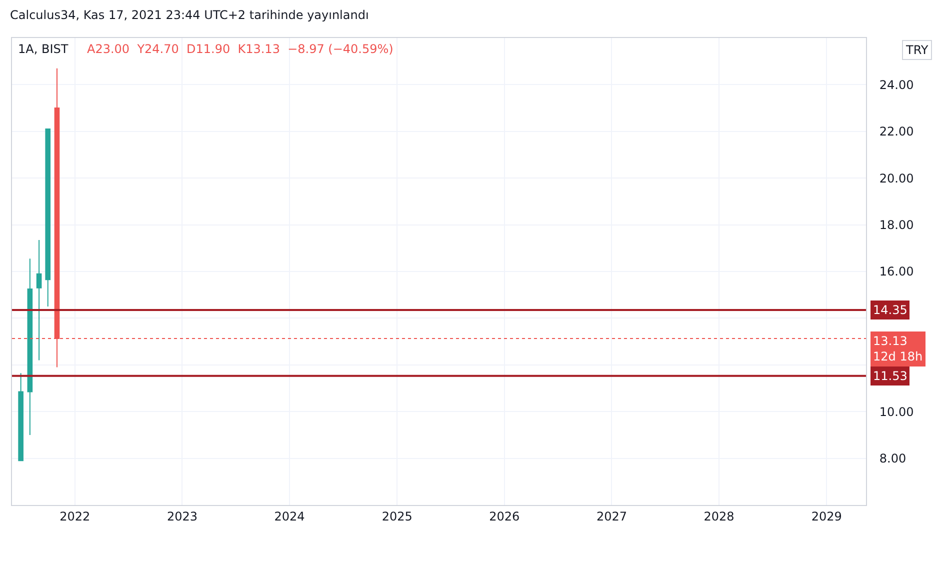 This screenshot has height=568, width=940. I want to click on x-tick-label: 2024, so click(289, 516).